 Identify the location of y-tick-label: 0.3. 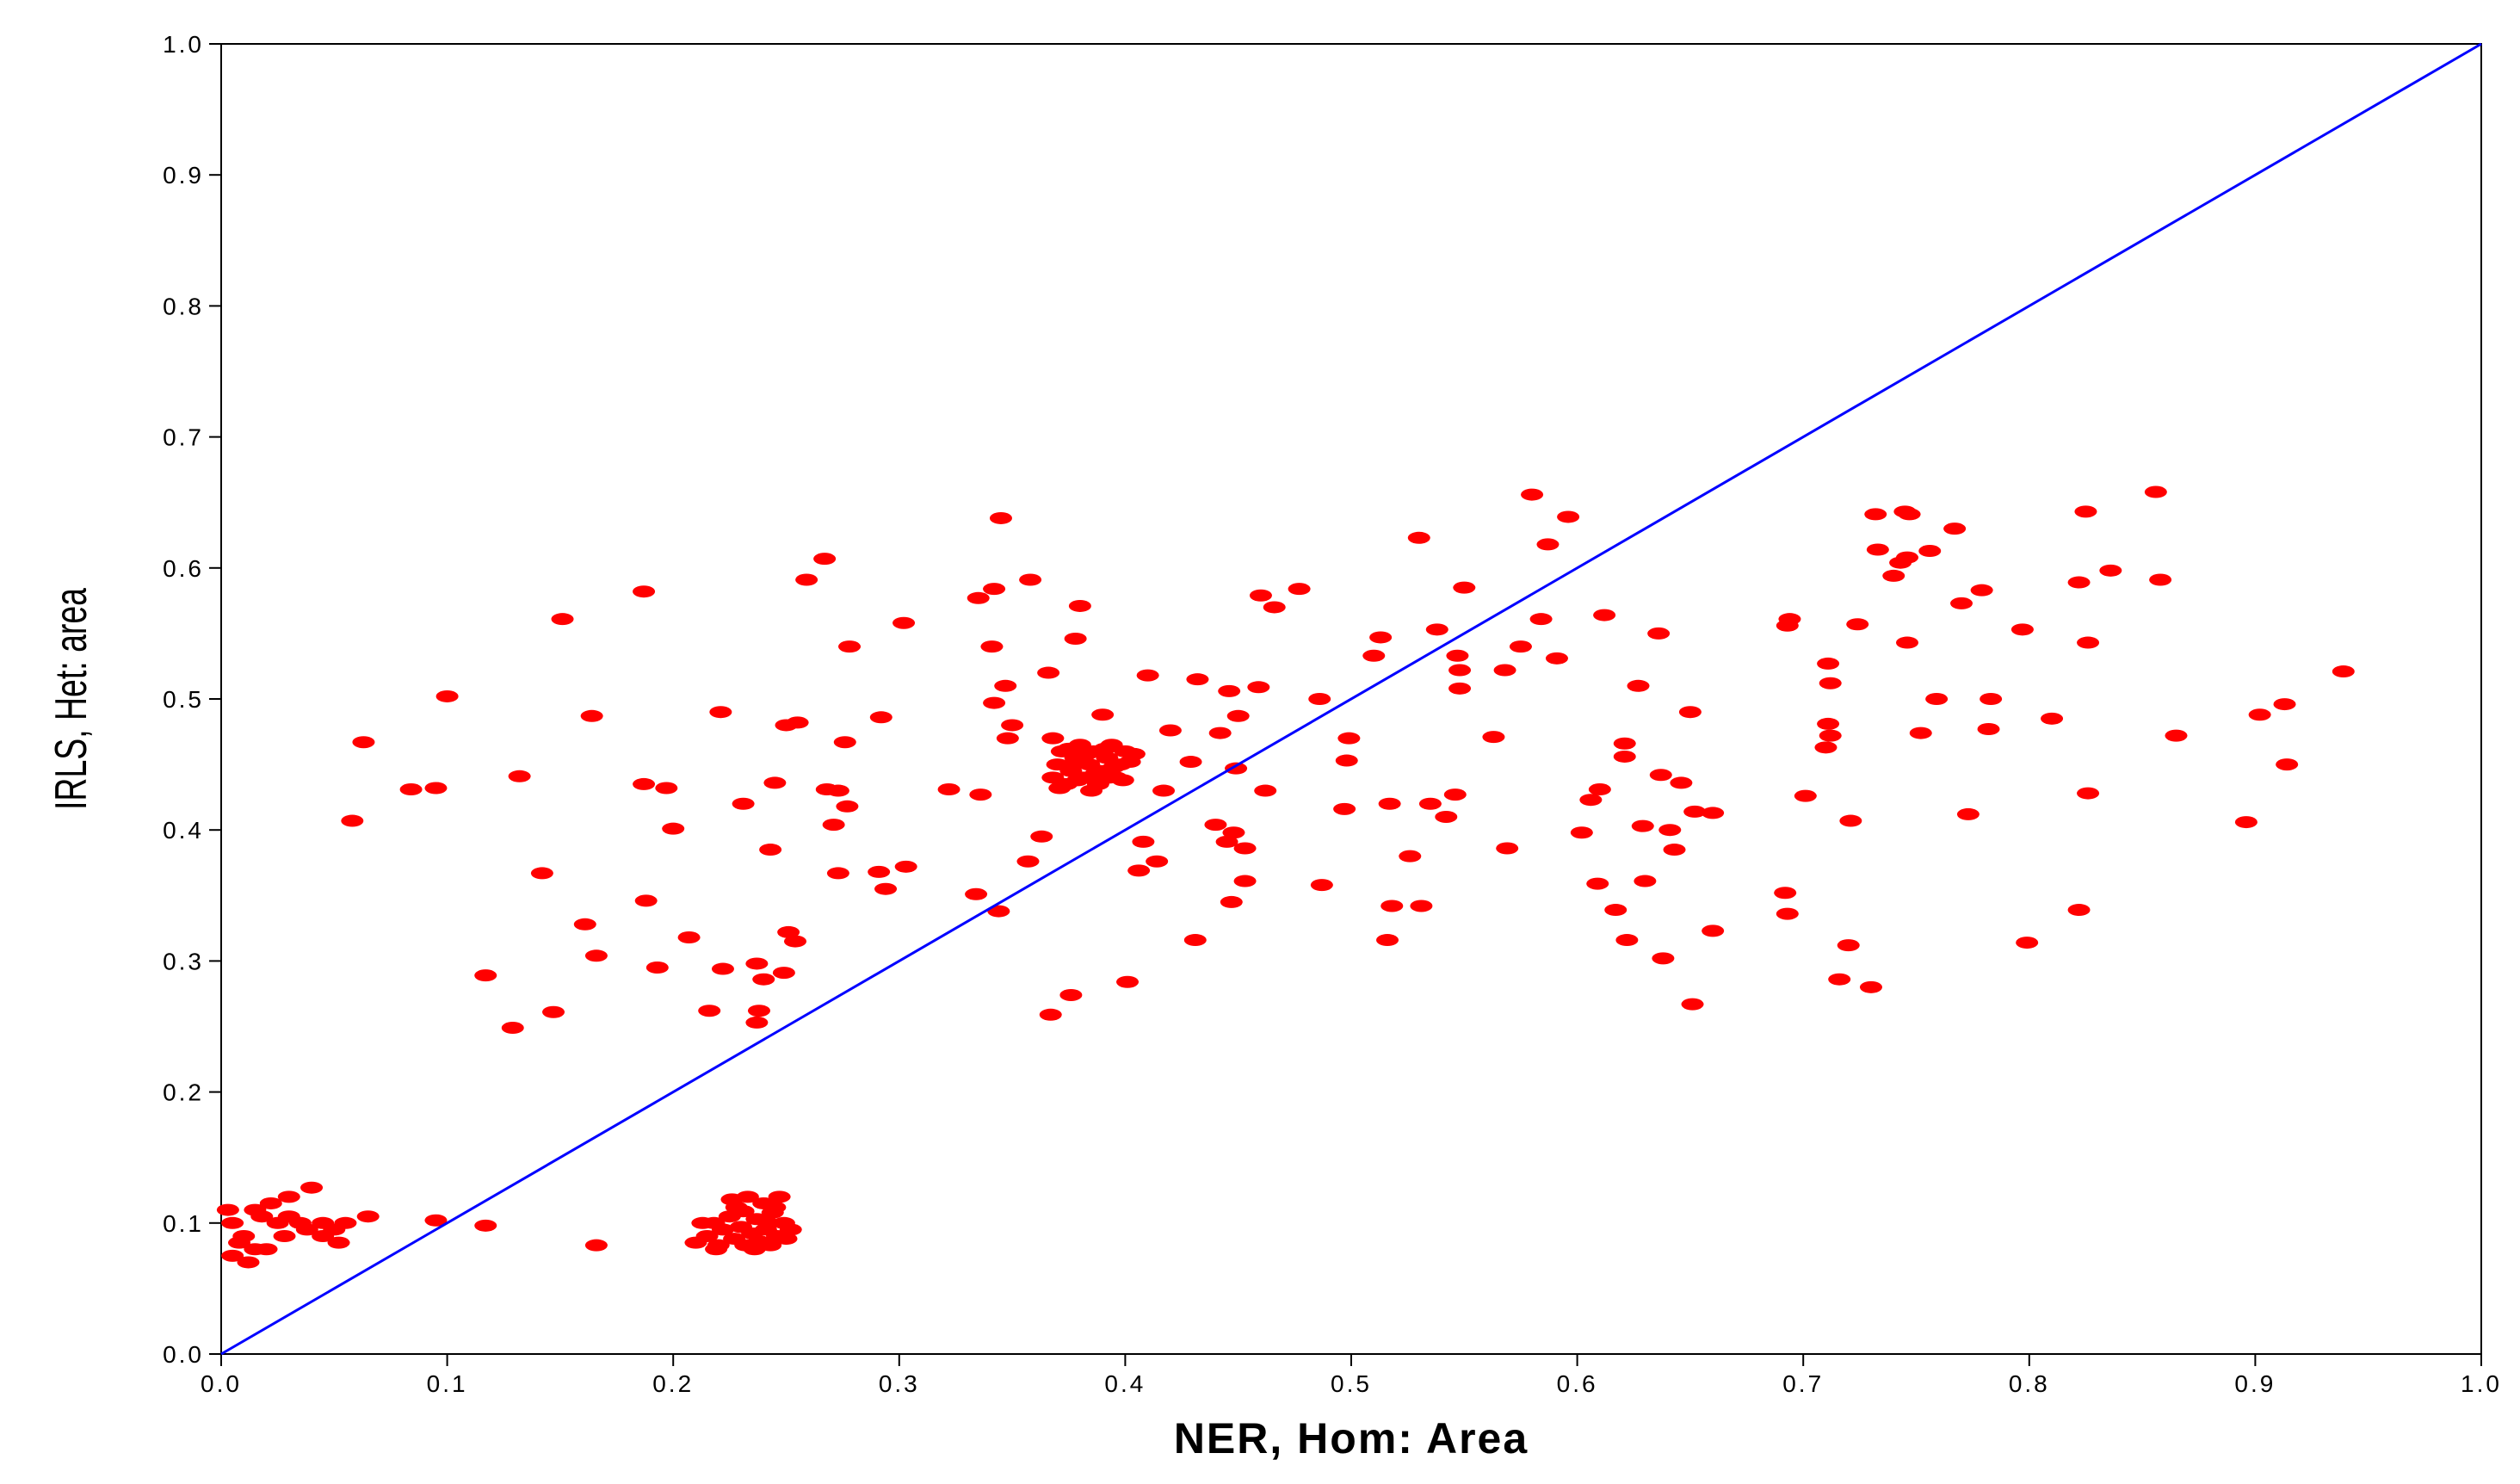
(183, 961).